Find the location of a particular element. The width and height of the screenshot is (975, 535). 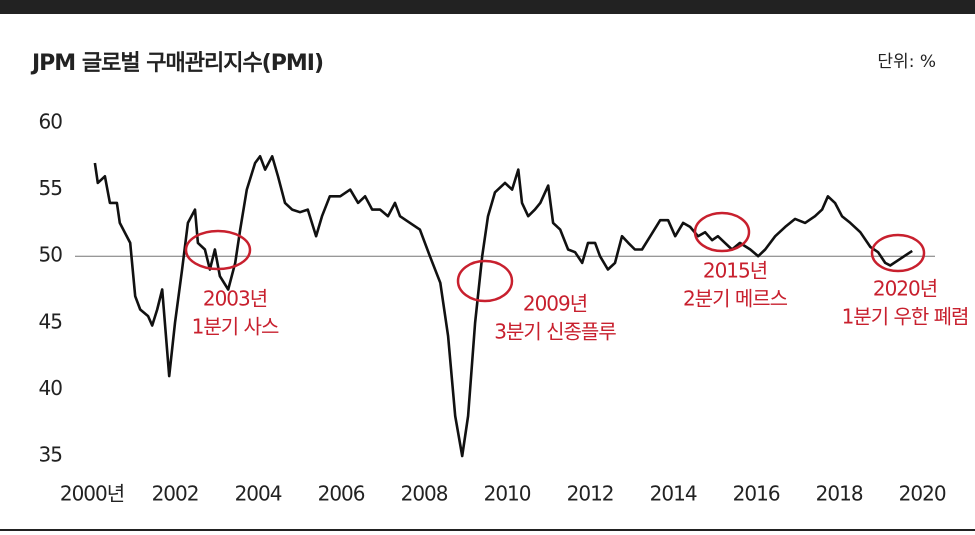

annotation-text: 2015년 is located at coordinates (735, 271).